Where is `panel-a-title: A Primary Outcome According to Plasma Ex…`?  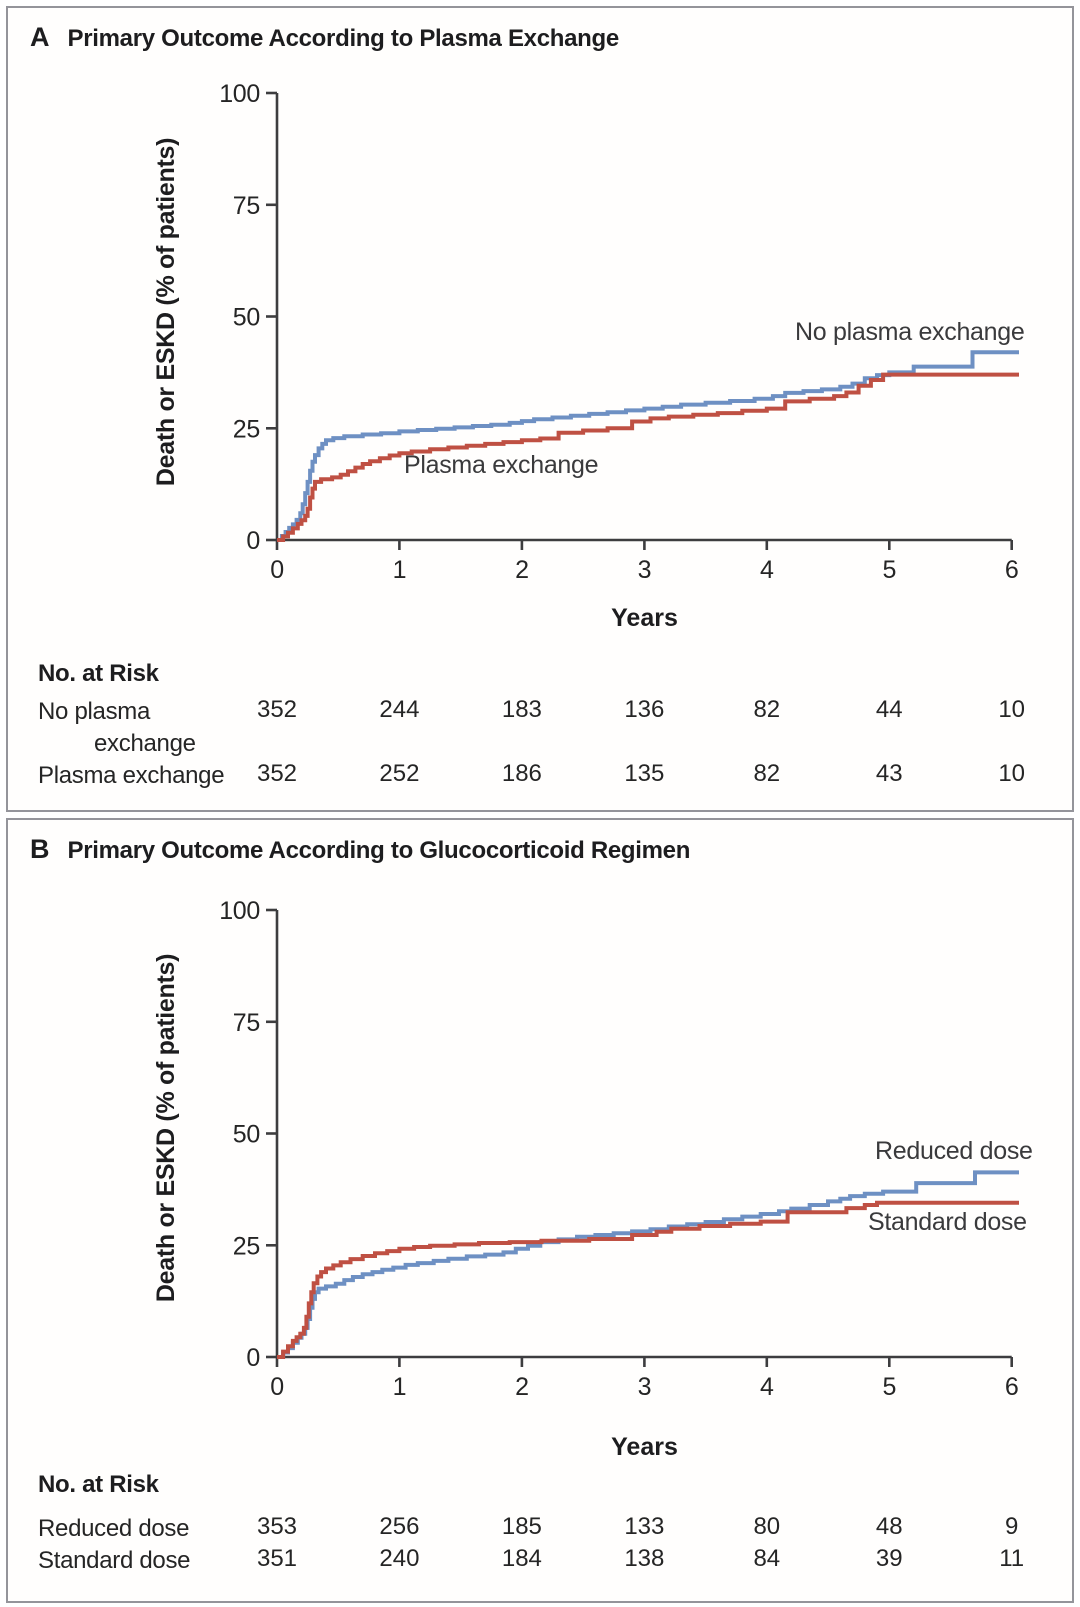
panel-a-title: A Primary Outcome According to Plasma Ex… is located at coordinates (324, 37).